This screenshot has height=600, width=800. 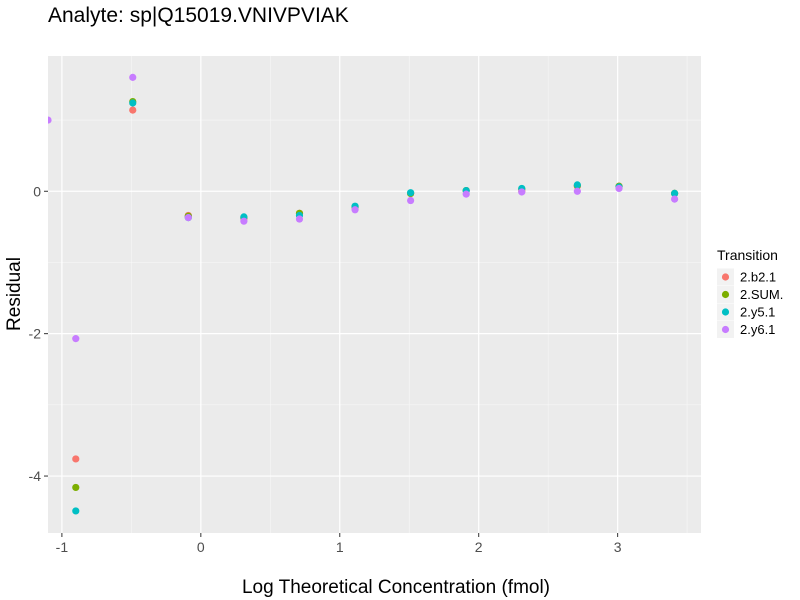 What do you see at coordinates (340, 547) in the screenshot?
I see `x-tick-label: 1` at bounding box center [340, 547].